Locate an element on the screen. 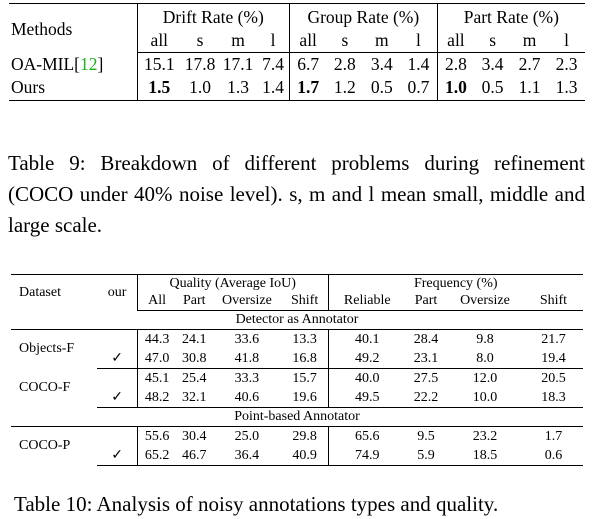 This screenshot has height=519, width=595. value-cell: 6.7 is located at coordinates (308, 63).